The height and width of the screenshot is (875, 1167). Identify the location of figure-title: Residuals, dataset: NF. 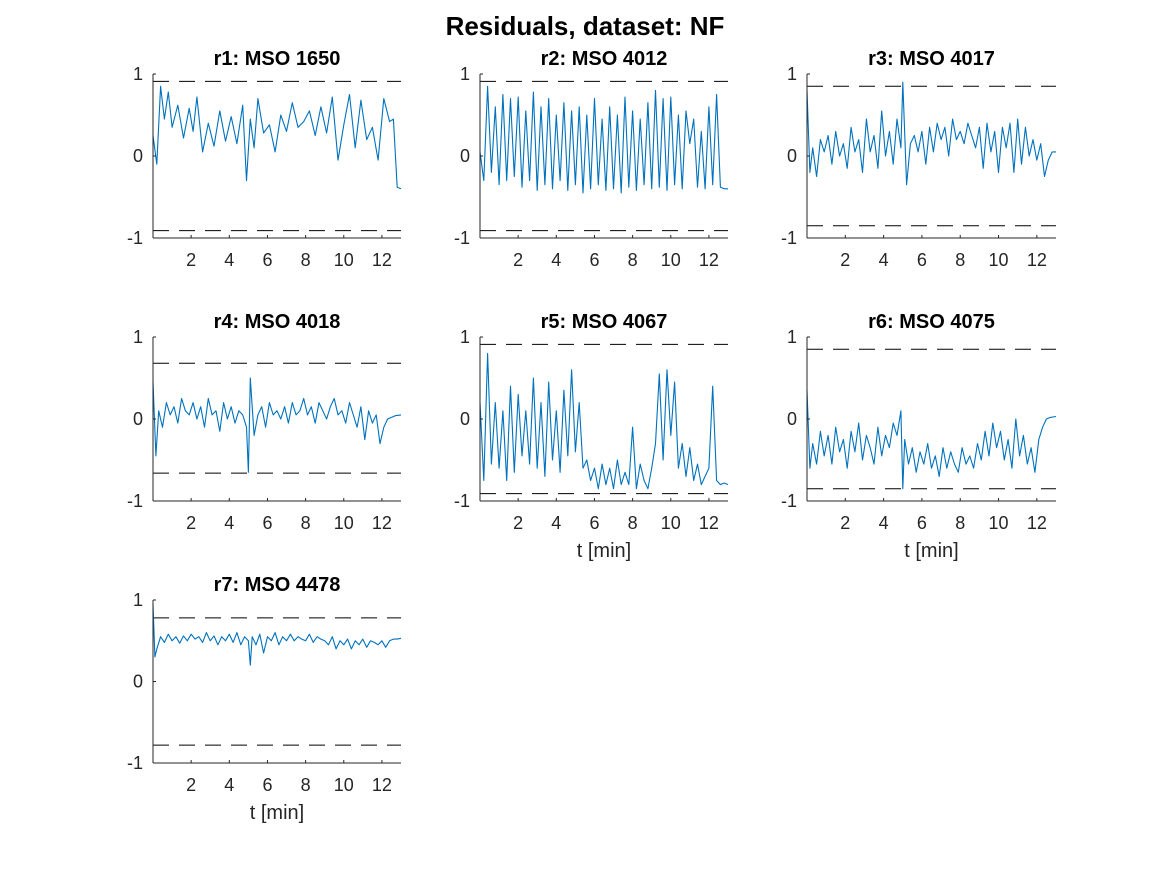
(585, 26).